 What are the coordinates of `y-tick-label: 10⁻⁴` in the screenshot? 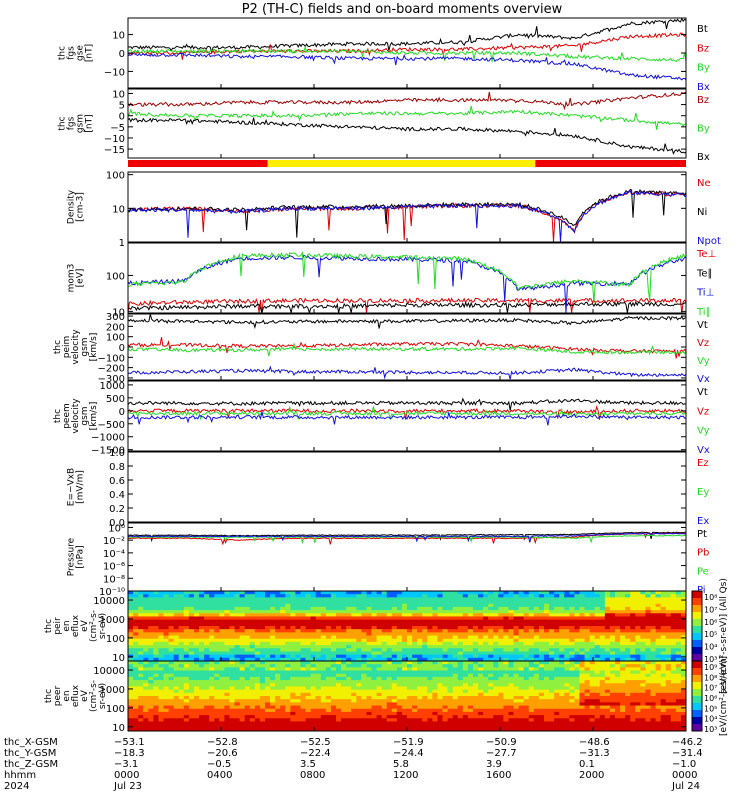 It's located at (114, 554).